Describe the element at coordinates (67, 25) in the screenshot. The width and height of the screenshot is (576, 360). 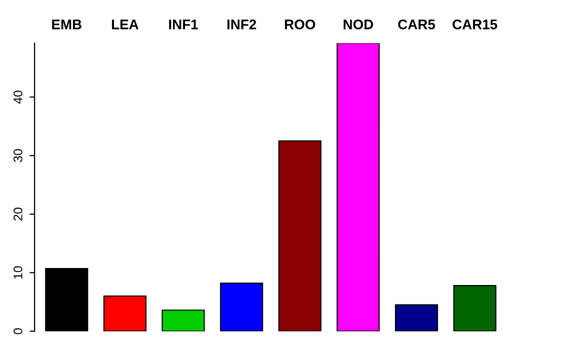
I see `x-tick-label: EMB` at that location.